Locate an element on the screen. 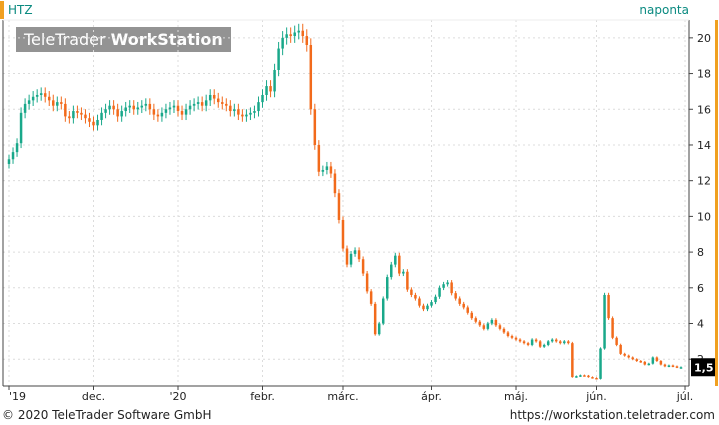 The image size is (719, 425). y-tick-label: 12 is located at coordinates (704, 181).